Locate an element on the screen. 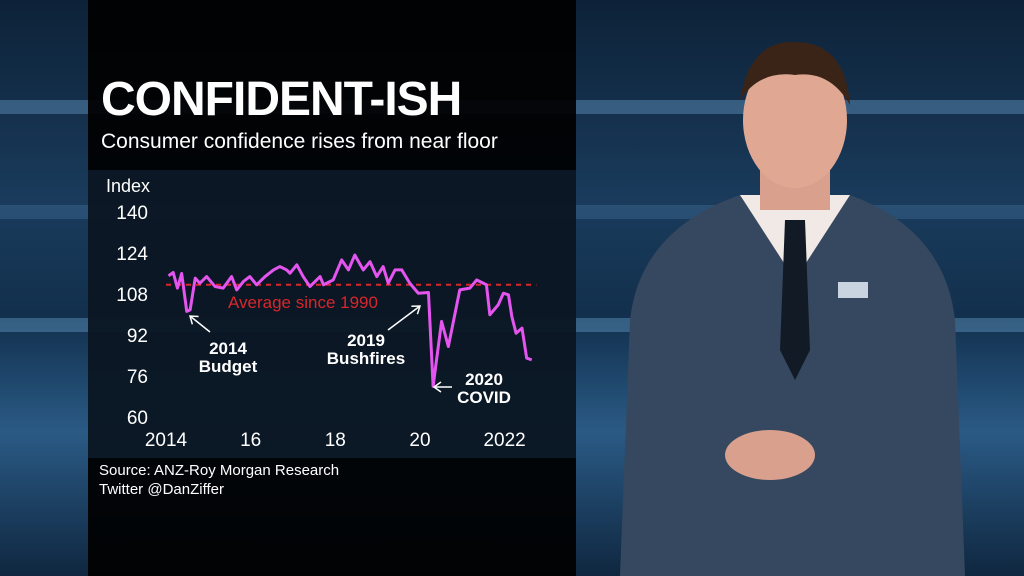  x-tick-label: 2022 is located at coordinates (504, 440).